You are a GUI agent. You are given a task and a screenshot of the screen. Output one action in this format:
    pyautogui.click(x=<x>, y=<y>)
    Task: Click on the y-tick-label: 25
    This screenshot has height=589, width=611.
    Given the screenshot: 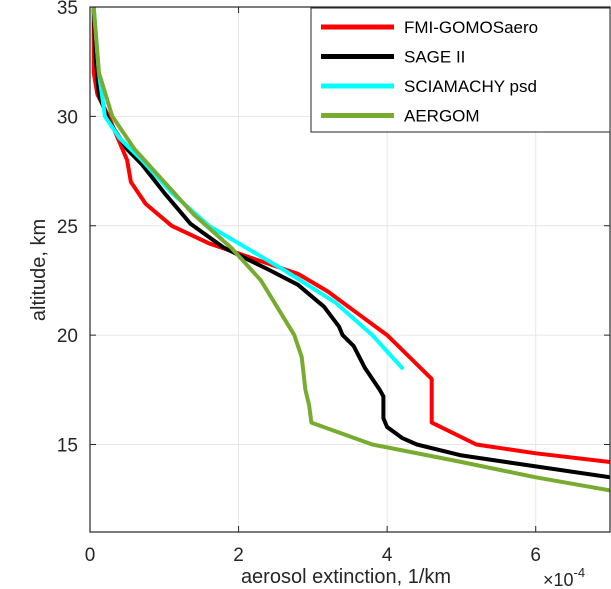 What is the action you would take?
    pyautogui.click(x=67, y=227)
    